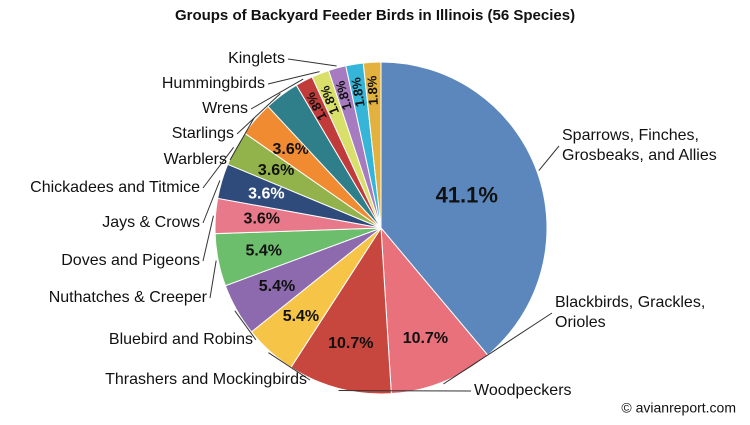 The image size is (750, 425). What do you see at coordinates (467, 195) in the screenshot?
I see `value-label: 41.1%` at bounding box center [467, 195].